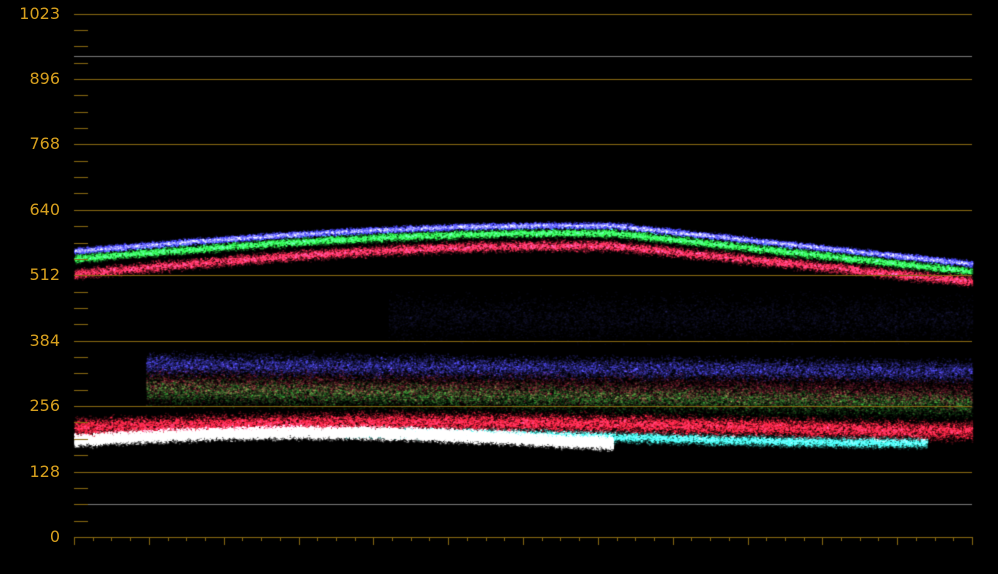 This screenshot has height=574, width=998. What do you see at coordinates (44, 471) in the screenshot?
I see `y-axis-label: 128` at bounding box center [44, 471].